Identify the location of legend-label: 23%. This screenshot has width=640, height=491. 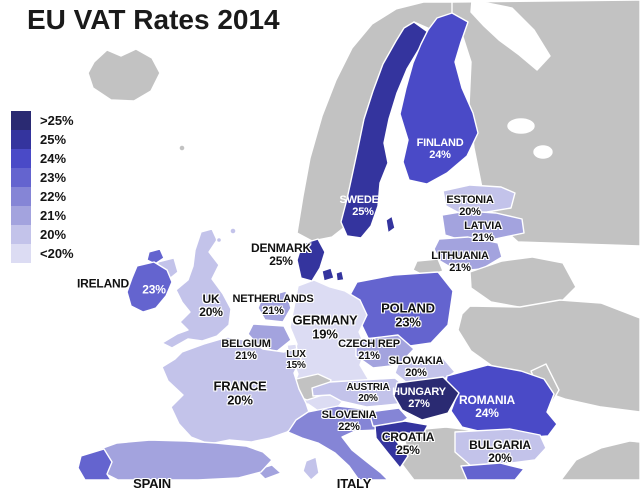
(53, 177).